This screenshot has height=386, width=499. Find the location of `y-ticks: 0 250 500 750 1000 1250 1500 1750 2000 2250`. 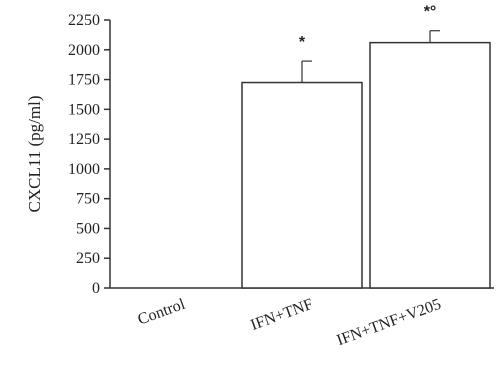

y-ticks: 0 250 500 750 1000 1250 1500 1750 2000 2250 is located at coordinates (89, 154).